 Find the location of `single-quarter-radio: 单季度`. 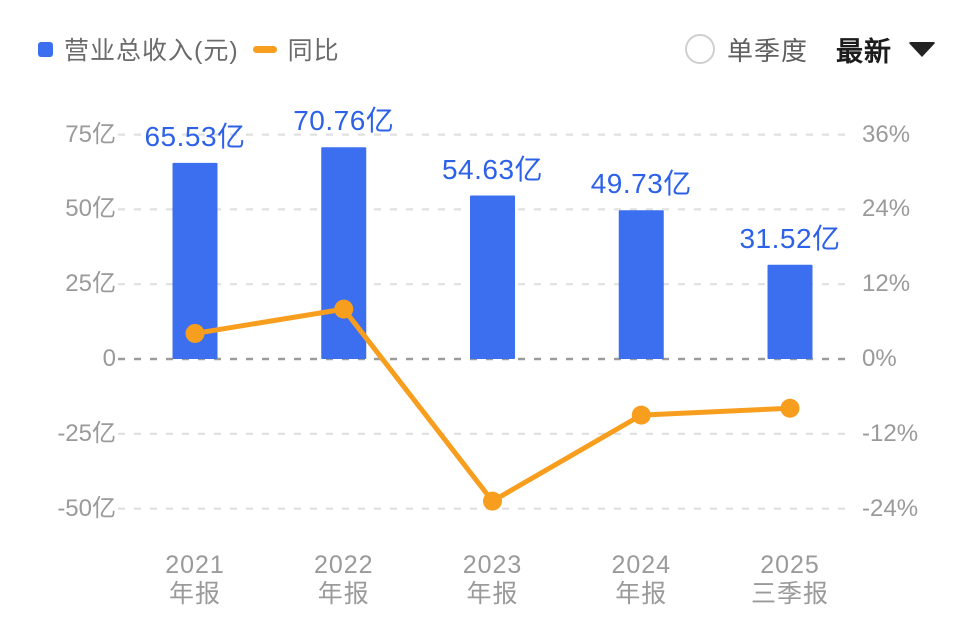

single-quarter-radio: 单季度 is located at coordinates (746, 49).